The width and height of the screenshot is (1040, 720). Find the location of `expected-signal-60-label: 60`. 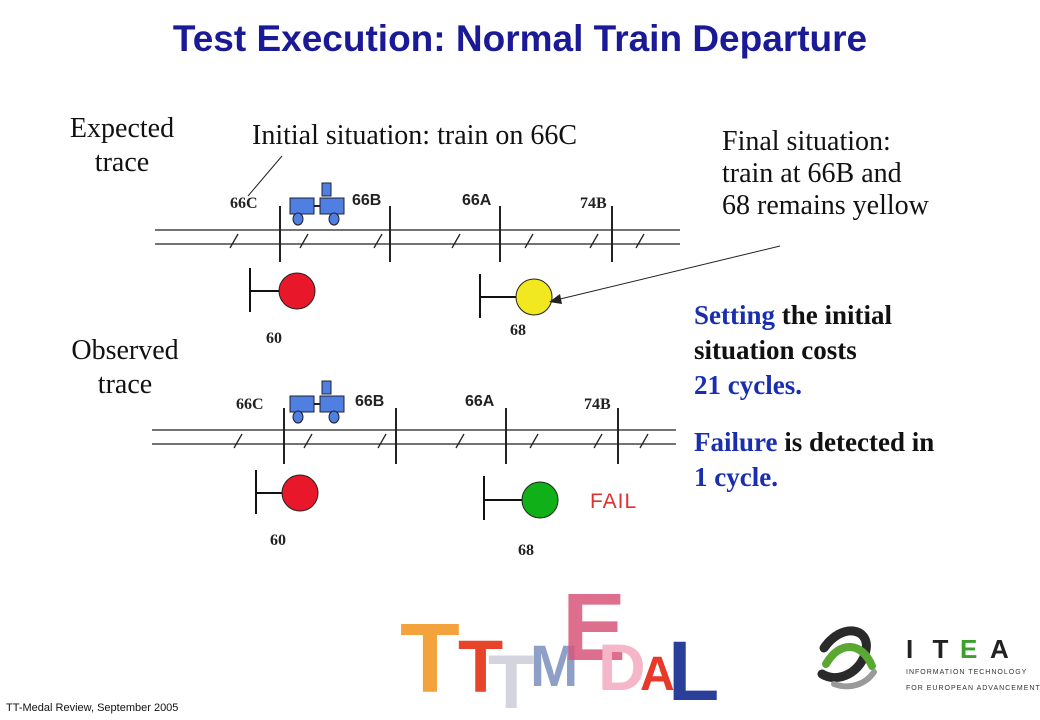

expected-signal-60-label: 60 is located at coordinates (274, 338).